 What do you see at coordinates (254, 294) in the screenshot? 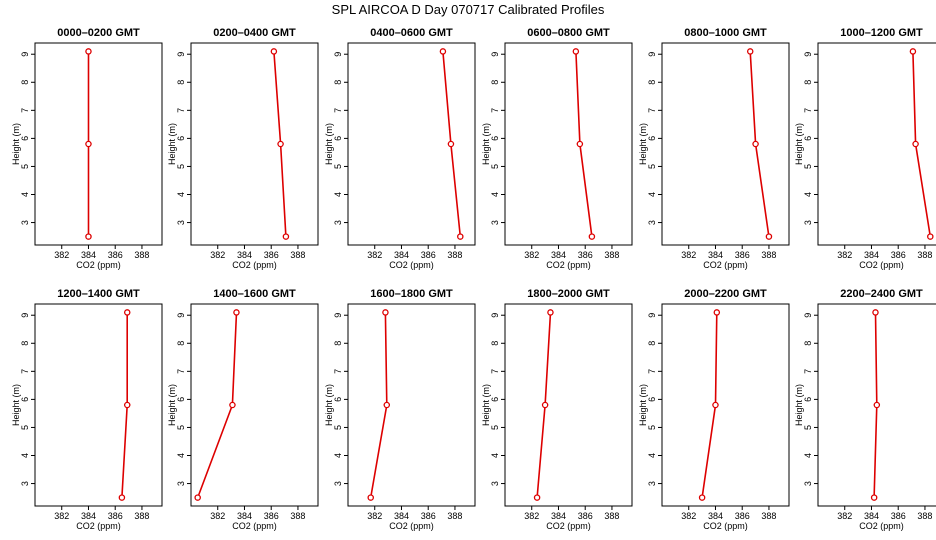
I see `panel-title: 1400–1600 GMT` at bounding box center [254, 294].